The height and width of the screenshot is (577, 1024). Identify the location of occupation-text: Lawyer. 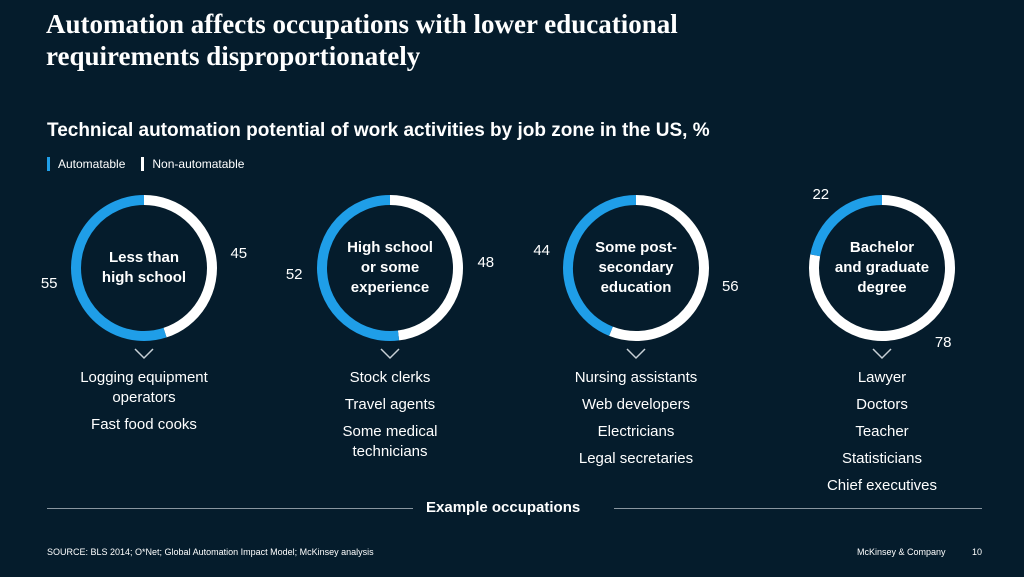
(882, 377).